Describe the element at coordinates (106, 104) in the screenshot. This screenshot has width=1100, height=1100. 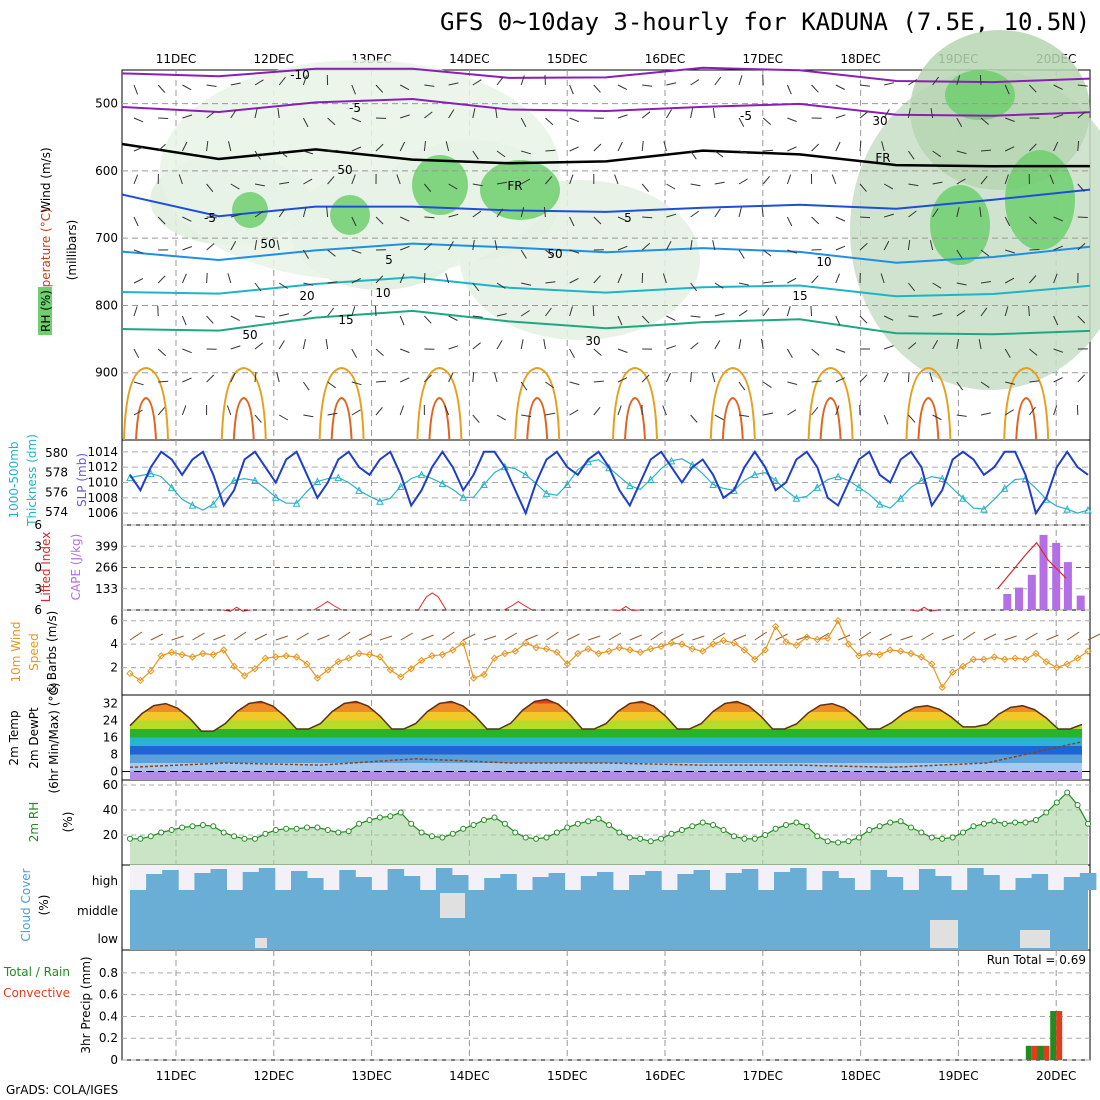
I see `pressure-tick-label: 500` at that location.